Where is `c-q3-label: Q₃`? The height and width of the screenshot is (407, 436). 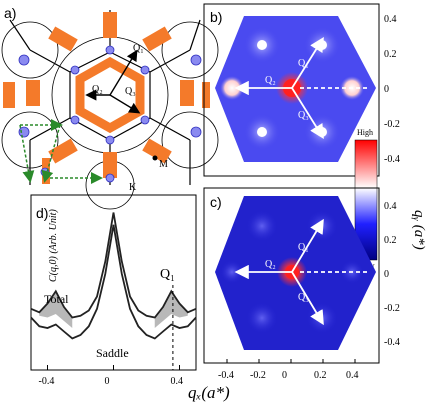 c-q3-label: Q₃ is located at coordinates (303, 297).